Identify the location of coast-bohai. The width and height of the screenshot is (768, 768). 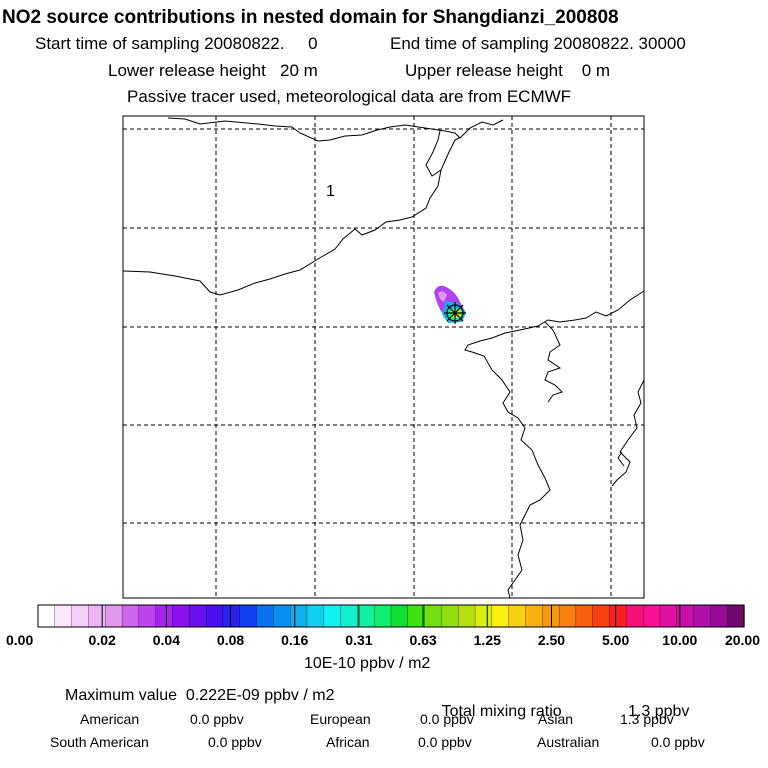
(554, 444).